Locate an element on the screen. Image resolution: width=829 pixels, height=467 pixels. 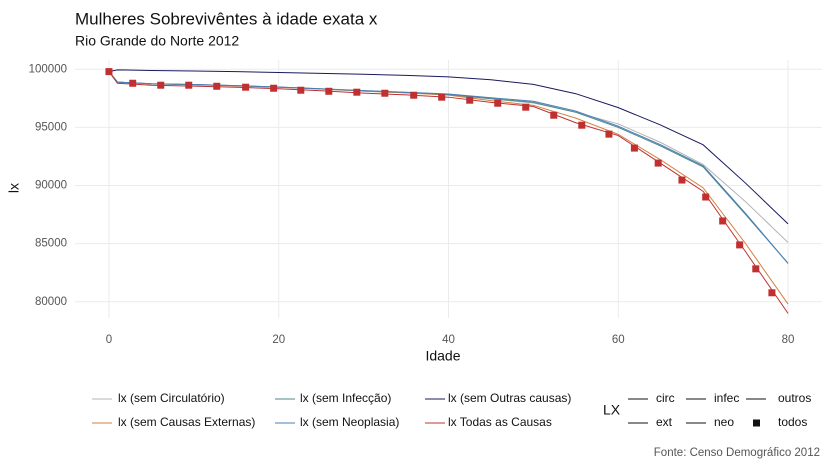
legend-label: lx (sem Circulatório) is located at coordinates (171, 398).